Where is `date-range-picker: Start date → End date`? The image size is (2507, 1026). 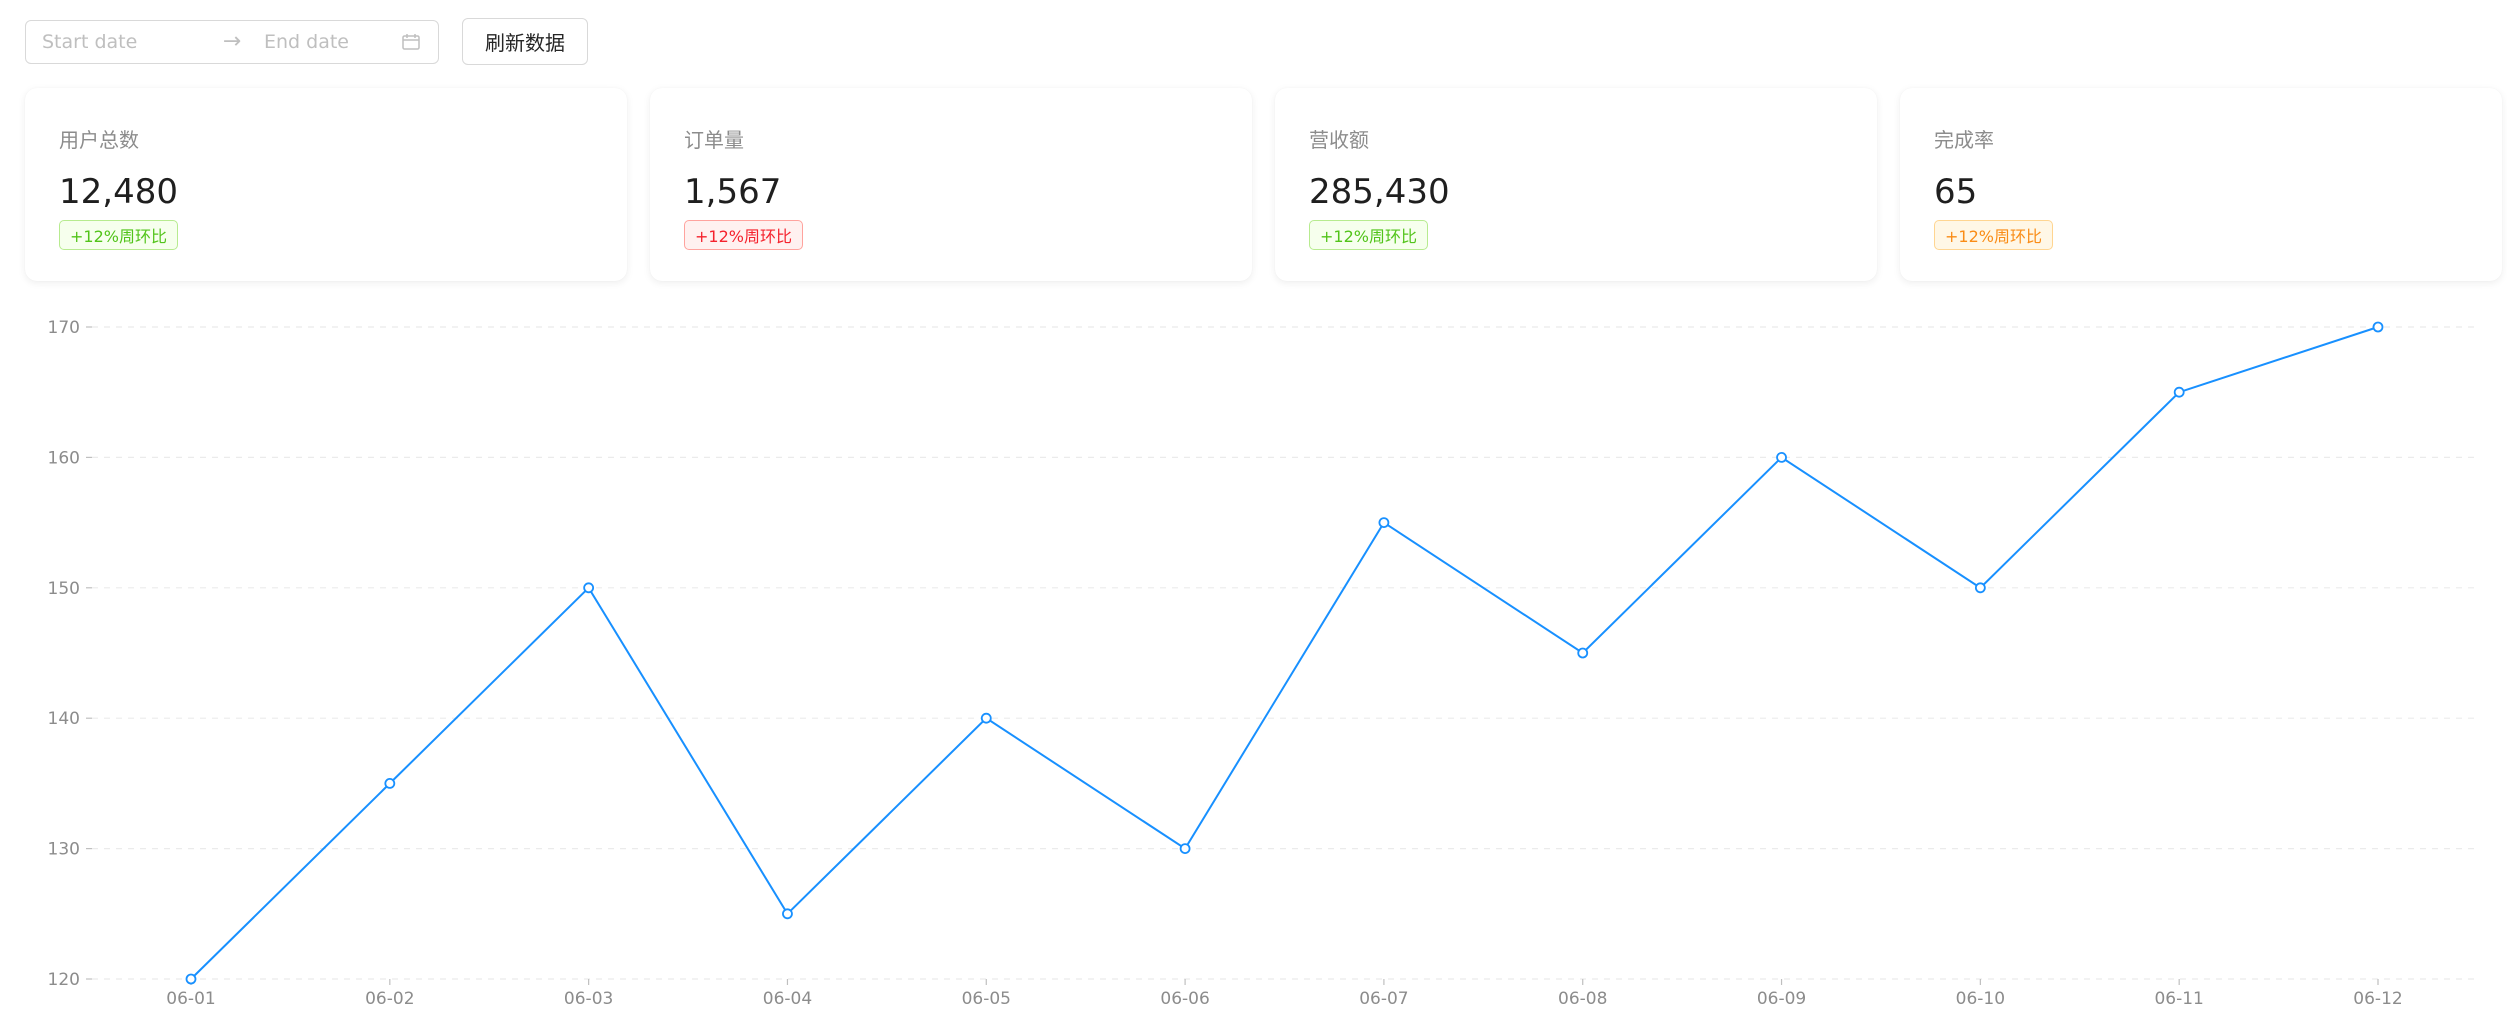
date-range-picker: Start date → End date is located at coordinates (232, 41).